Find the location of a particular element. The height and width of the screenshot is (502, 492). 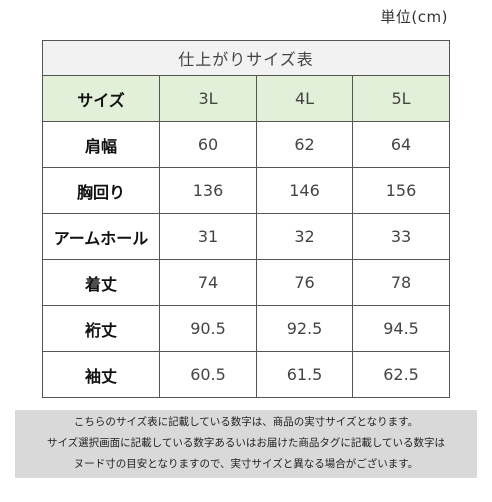

cell-value: 33 is located at coordinates (401, 236).